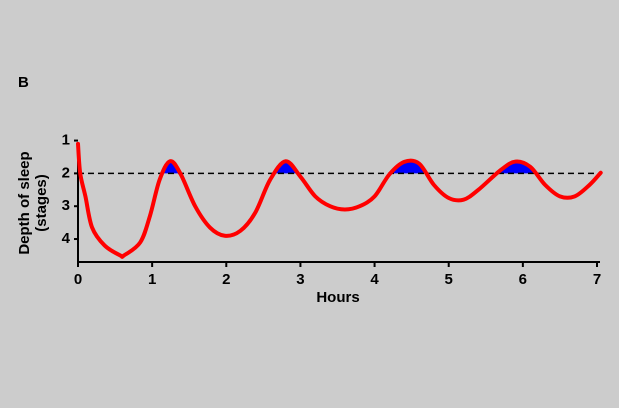 Image resolution: width=619 pixels, height=408 pixels. I want to click on x-tick-label: 0, so click(78, 279).